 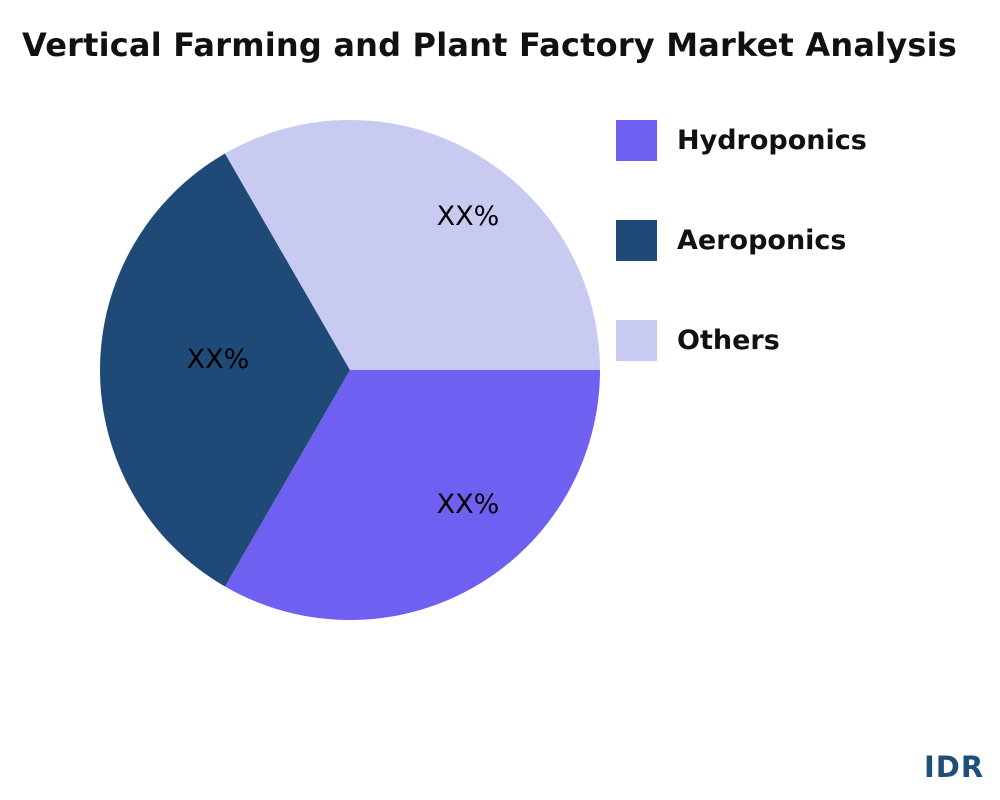 I want to click on data-label-hydroponics: XX%, so click(x=468, y=504).